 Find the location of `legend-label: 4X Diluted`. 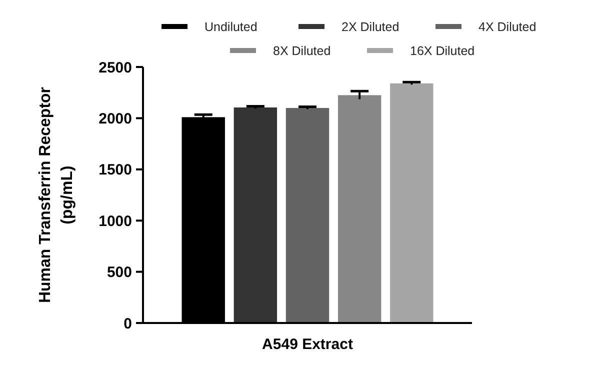

legend-label: 4X Diluted is located at coordinates (507, 27).